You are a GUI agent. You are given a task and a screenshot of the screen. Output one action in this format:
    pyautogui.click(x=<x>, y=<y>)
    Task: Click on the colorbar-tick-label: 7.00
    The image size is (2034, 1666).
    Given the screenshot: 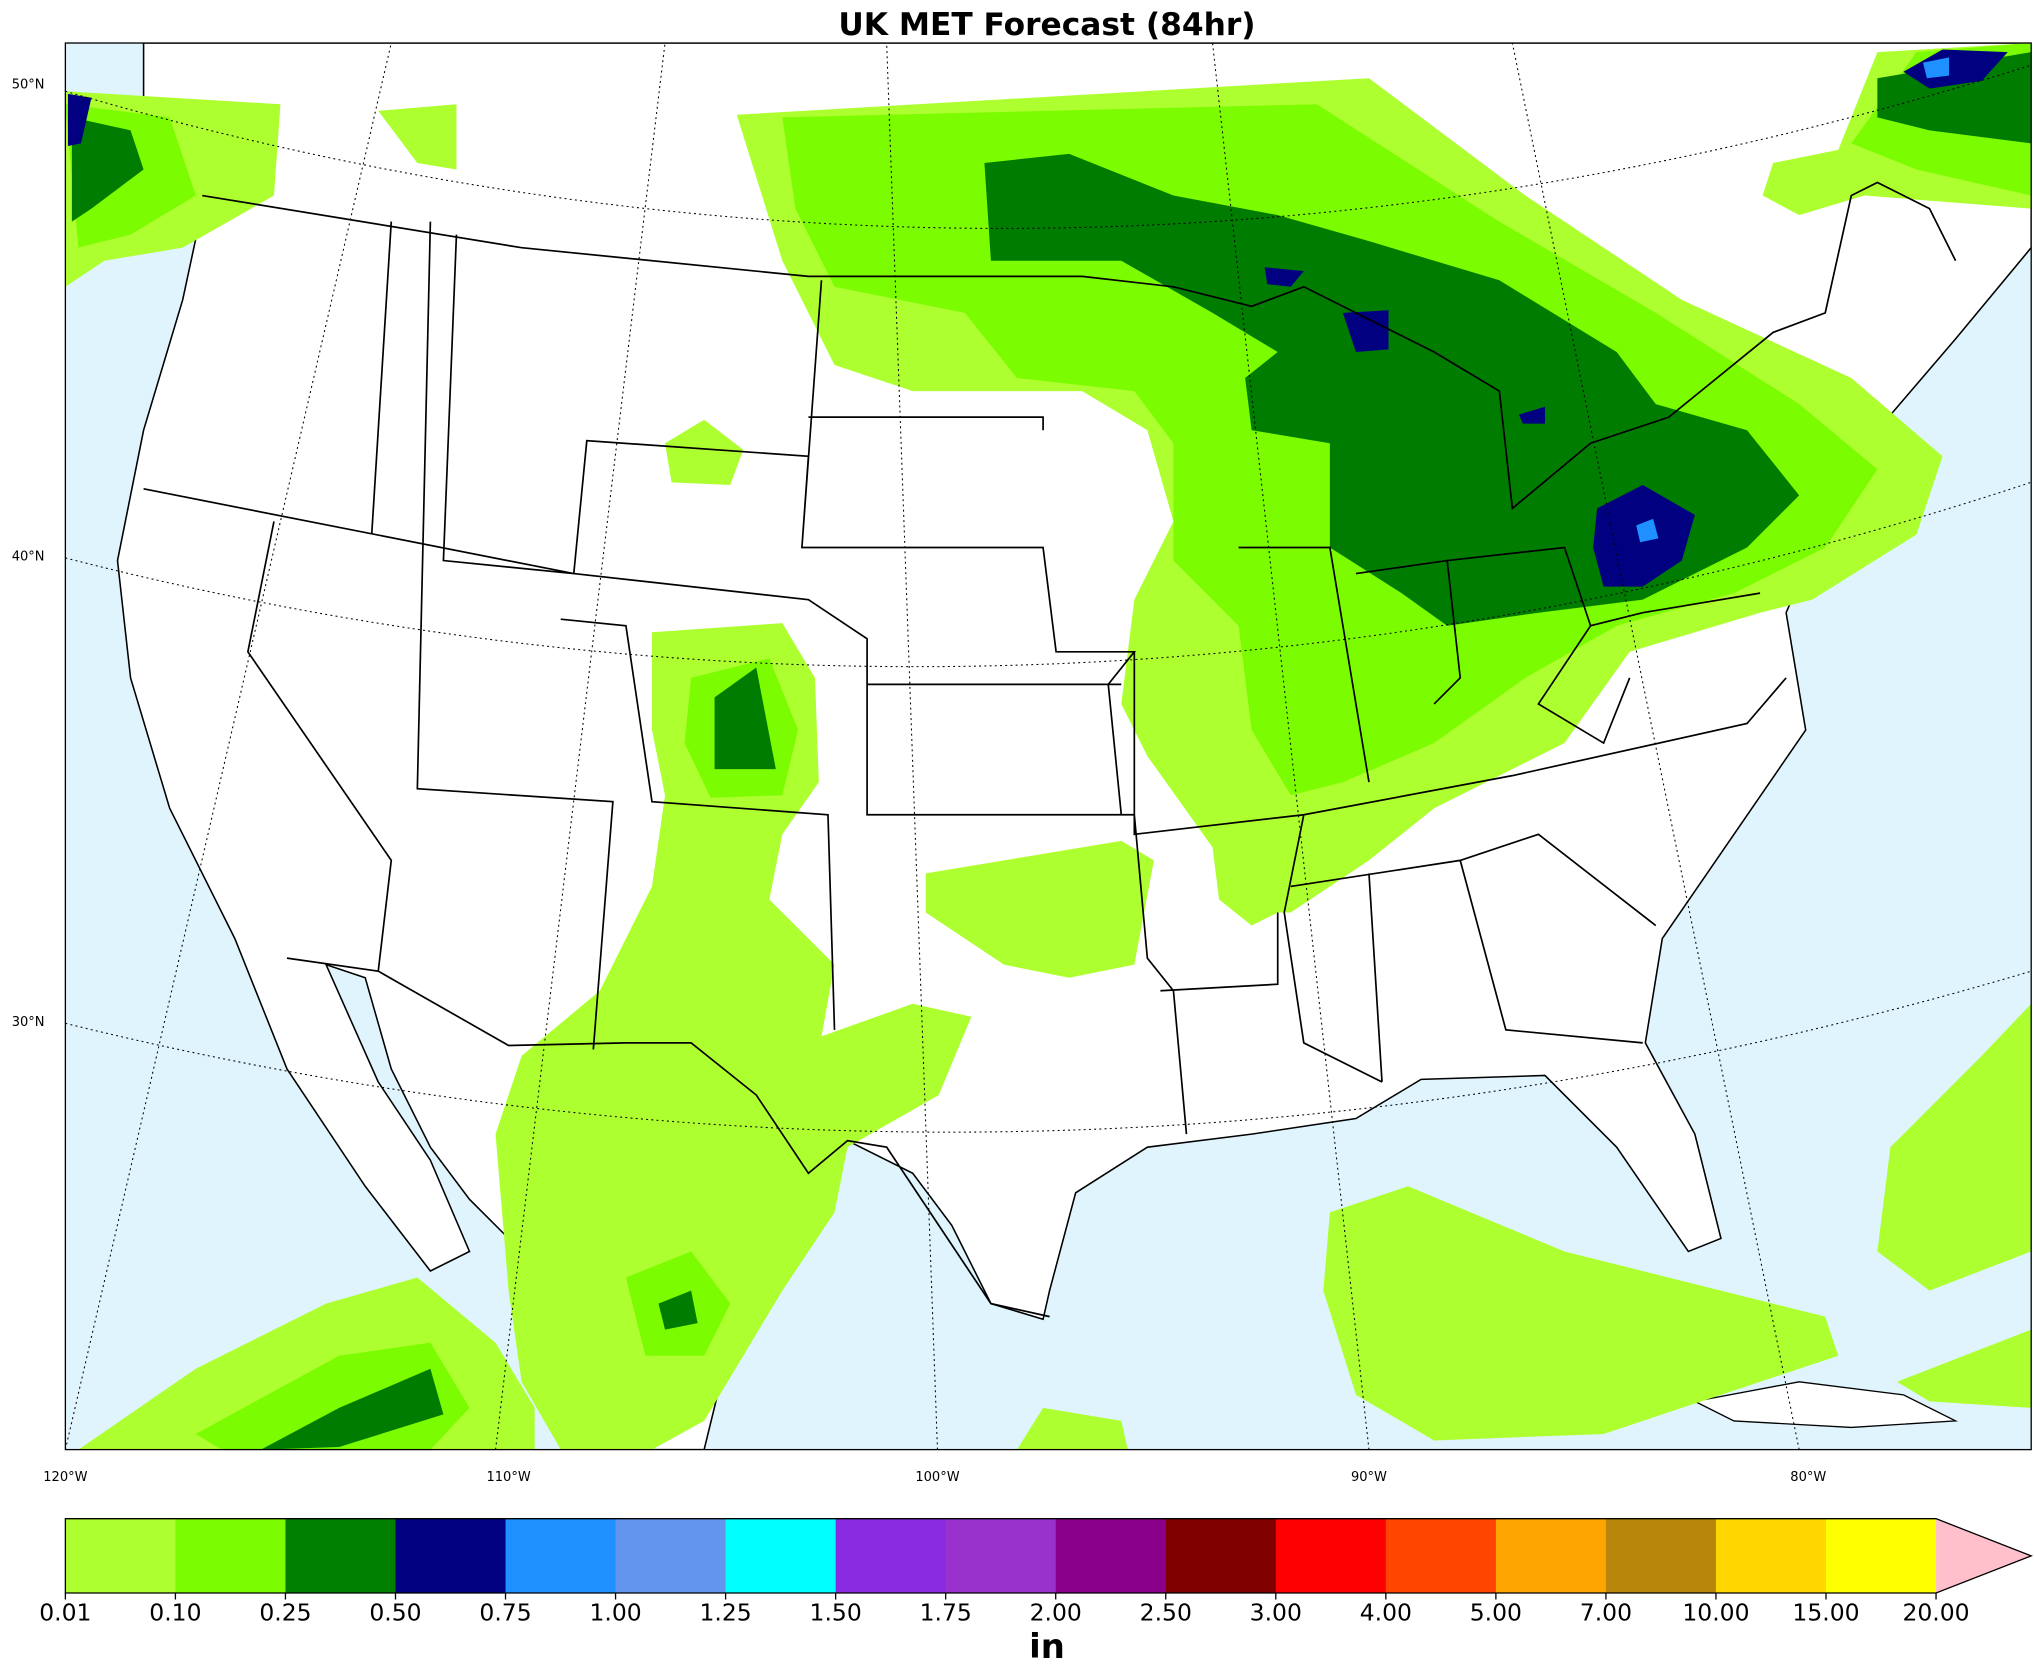 What is the action you would take?
    pyautogui.click(x=1606, y=1612)
    